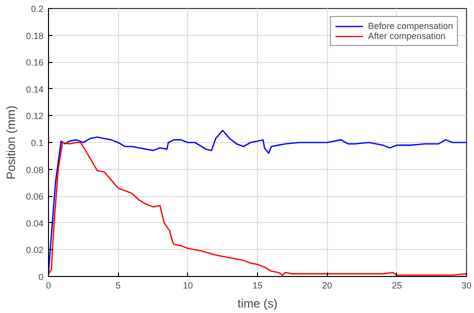 This screenshot has width=474, height=313. What do you see at coordinates (49, 285) in the screenshot?
I see `x-tick-label: 0` at bounding box center [49, 285].